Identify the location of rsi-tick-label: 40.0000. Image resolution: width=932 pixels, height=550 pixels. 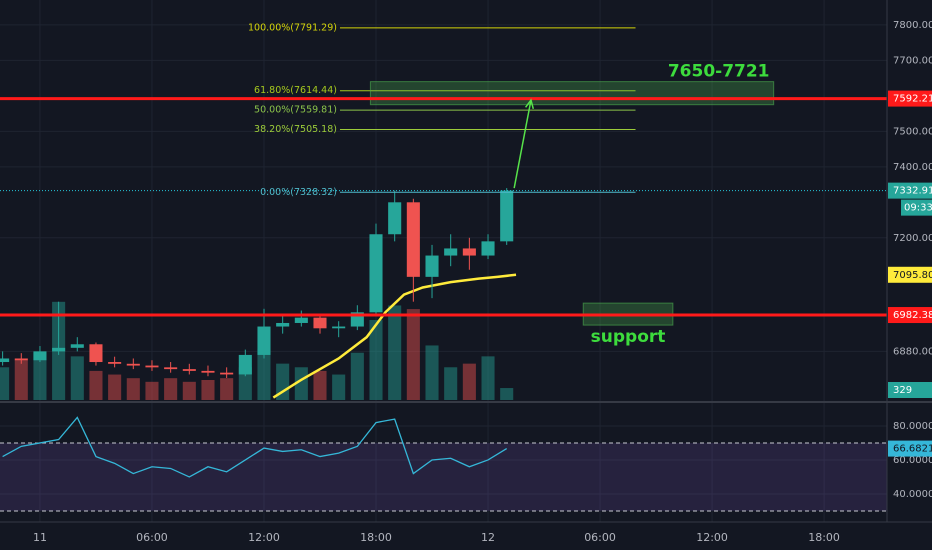
(912, 494).